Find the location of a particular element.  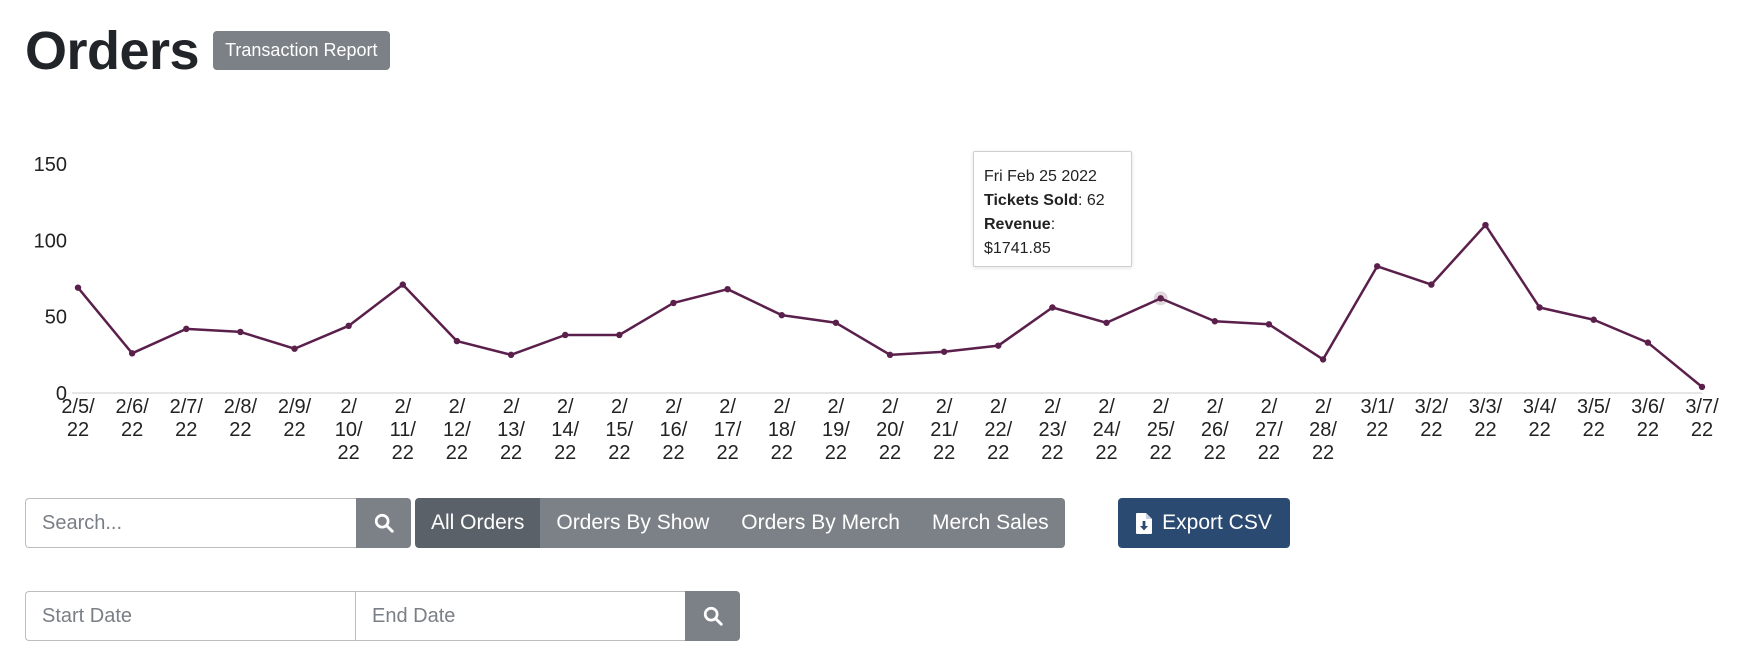

y-tick-label: 150 is located at coordinates (50, 165).